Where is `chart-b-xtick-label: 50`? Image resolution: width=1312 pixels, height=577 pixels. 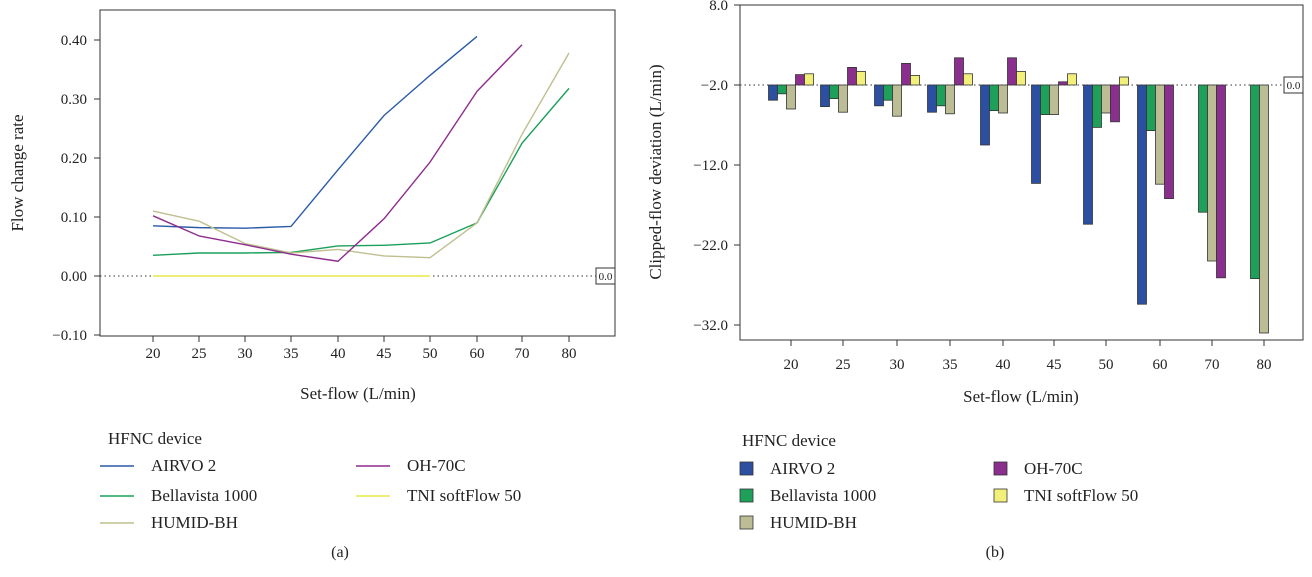
chart-b-xtick-label: 50 is located at coordinates (1106, 365).